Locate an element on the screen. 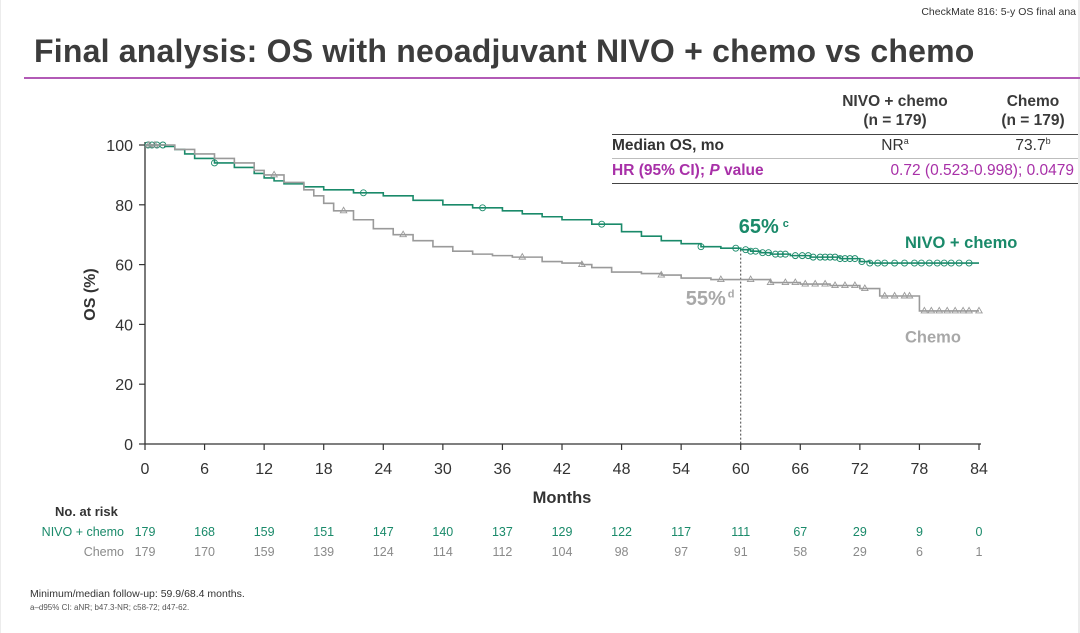 The image size is (1080, 633). y-tick-label: 20 is located at coordinates (124, 385).